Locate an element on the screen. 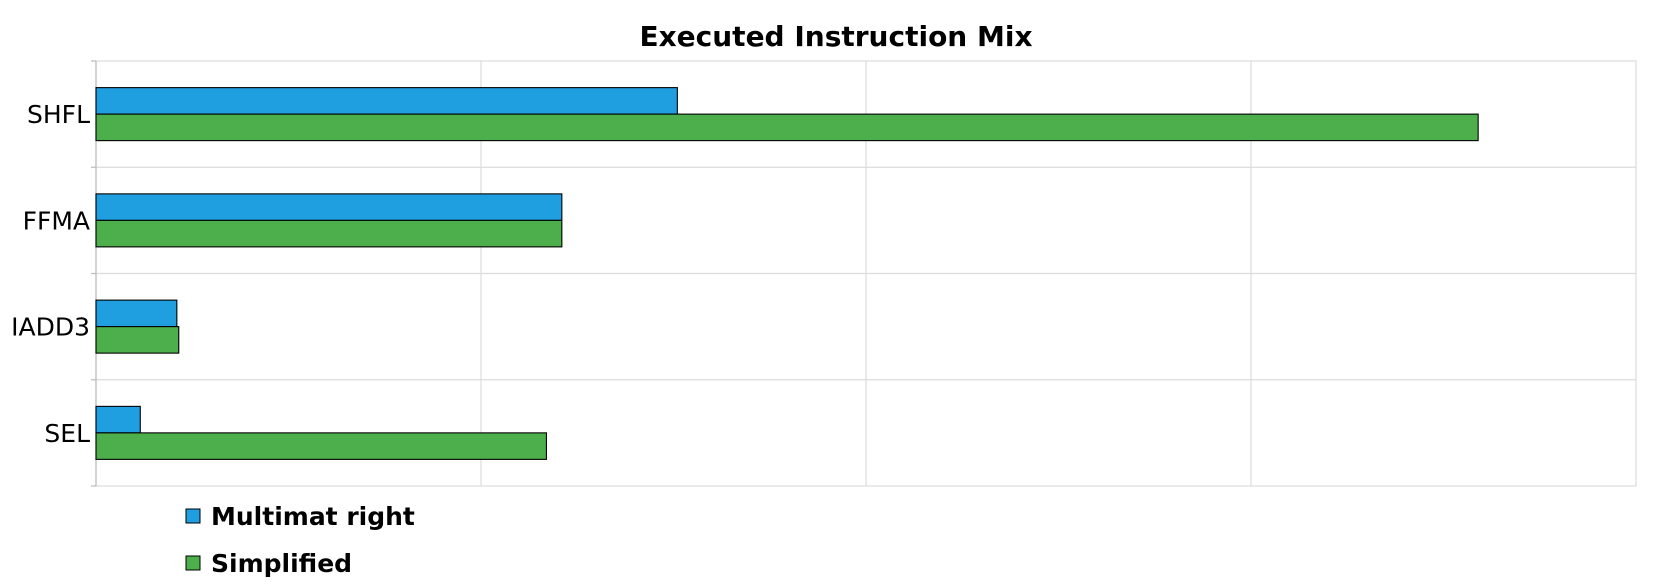  legend: Multimat right Simplified is located at coordinates (300, 540).